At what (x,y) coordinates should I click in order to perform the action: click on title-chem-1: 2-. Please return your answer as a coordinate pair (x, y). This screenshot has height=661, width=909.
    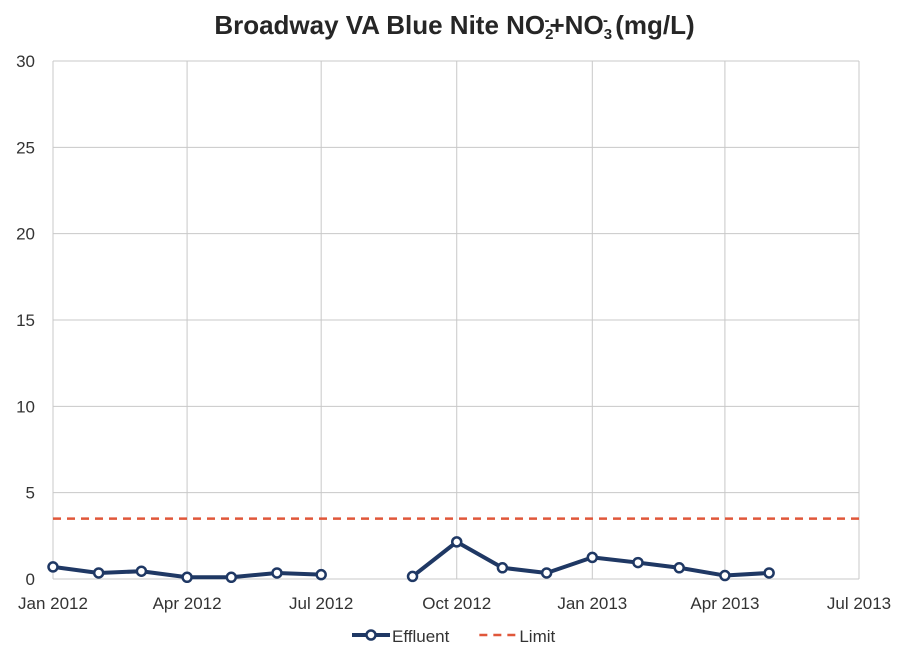
    Looking at the image, I should click on (549, 26).